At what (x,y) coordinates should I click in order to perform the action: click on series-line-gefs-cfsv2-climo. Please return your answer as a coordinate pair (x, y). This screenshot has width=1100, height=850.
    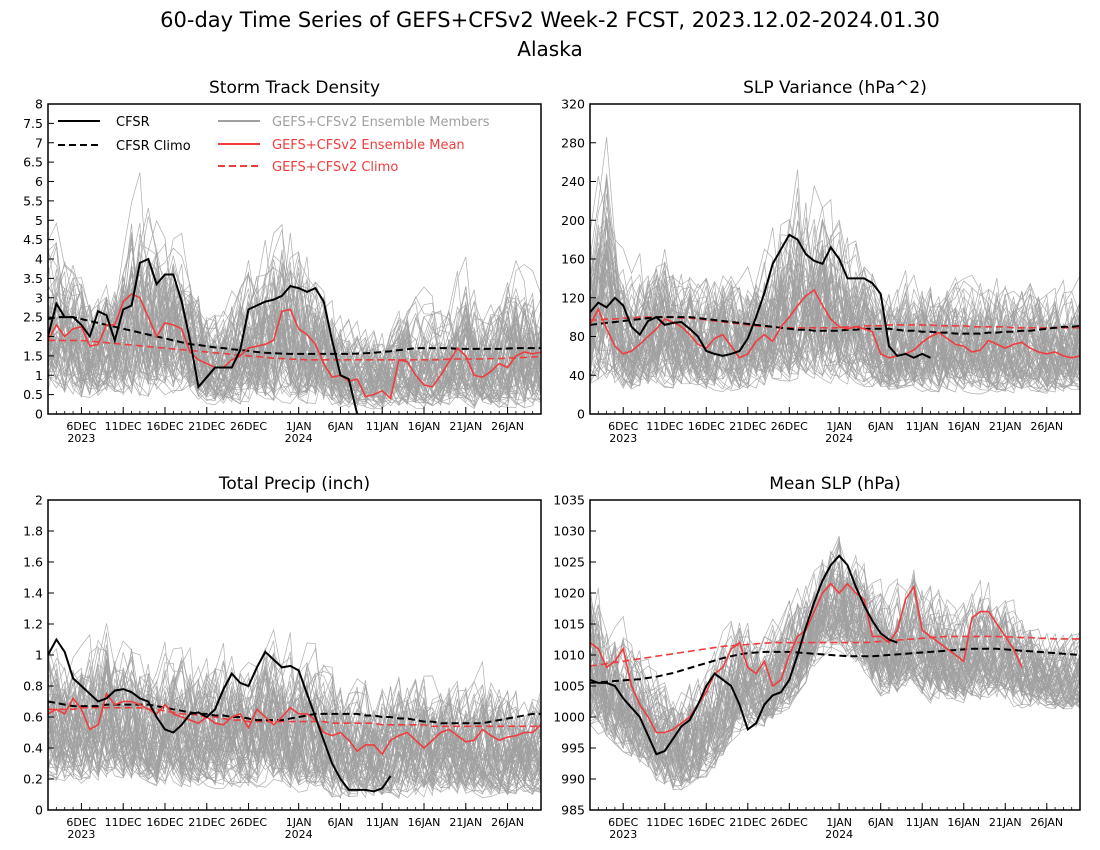
    Looking at the image, I should click on (294, 717).